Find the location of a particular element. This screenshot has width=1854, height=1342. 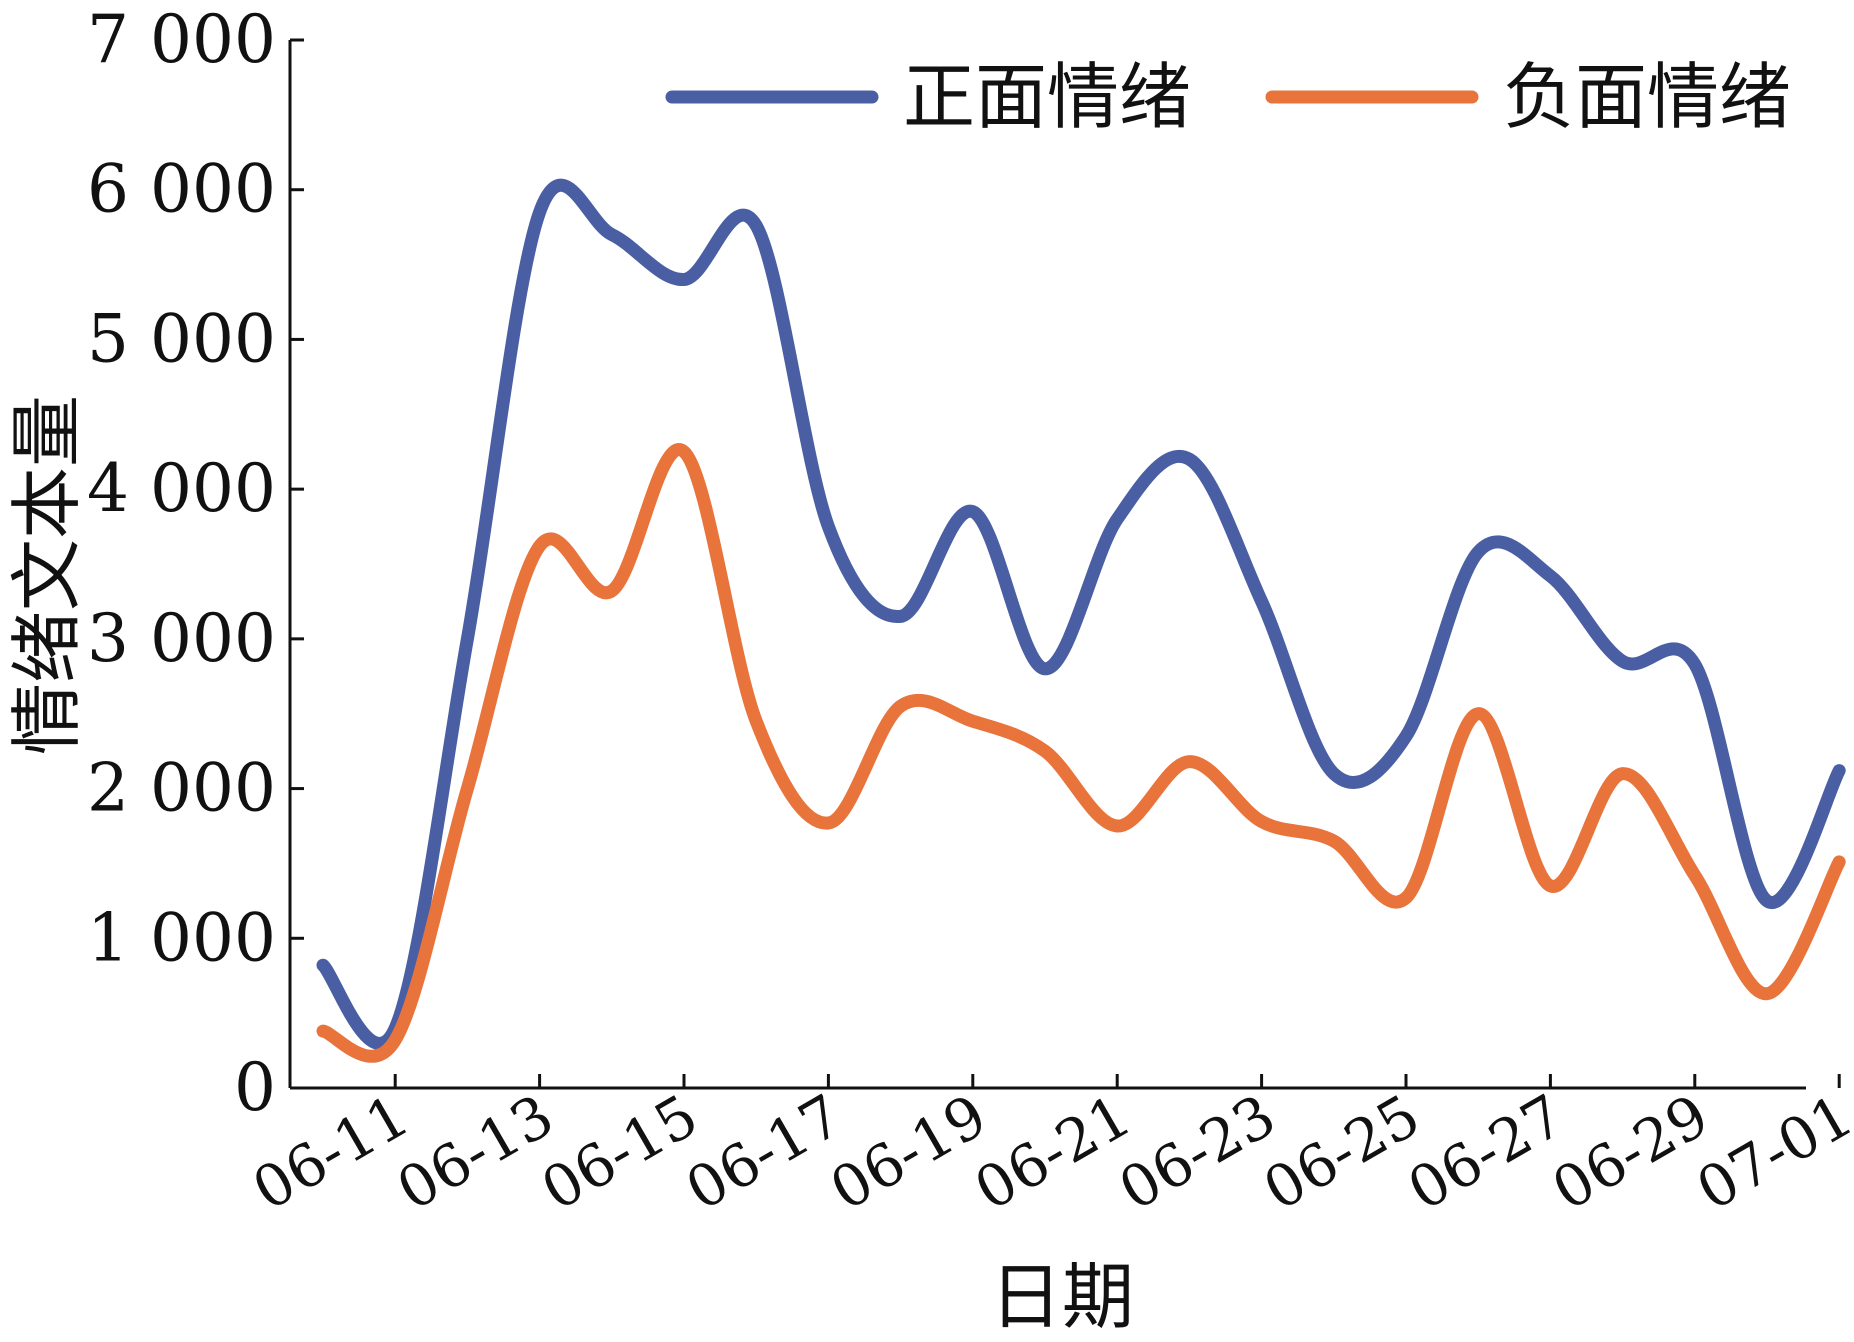

x-tick-label: 06-15 is located at coordinates (619, 1152).